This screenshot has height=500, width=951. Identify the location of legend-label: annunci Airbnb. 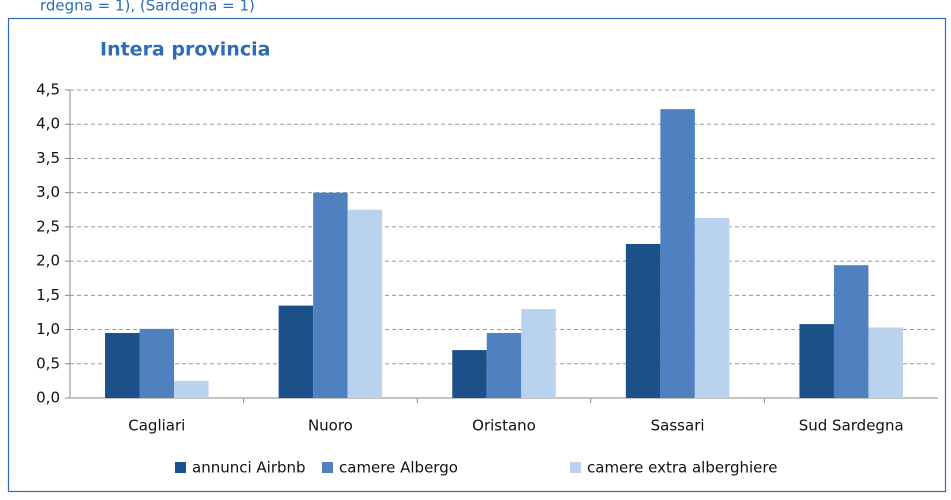
(249, 468).